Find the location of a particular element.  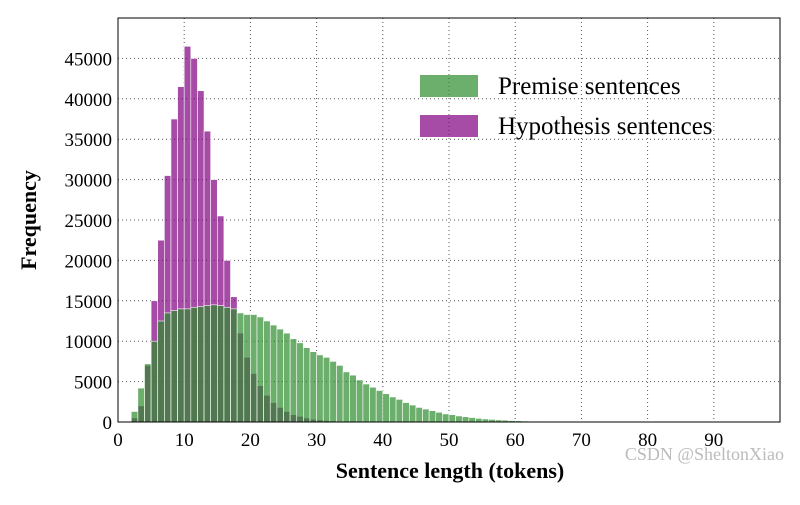

y-tick-label: 0 is located at coordinates (108, 423).